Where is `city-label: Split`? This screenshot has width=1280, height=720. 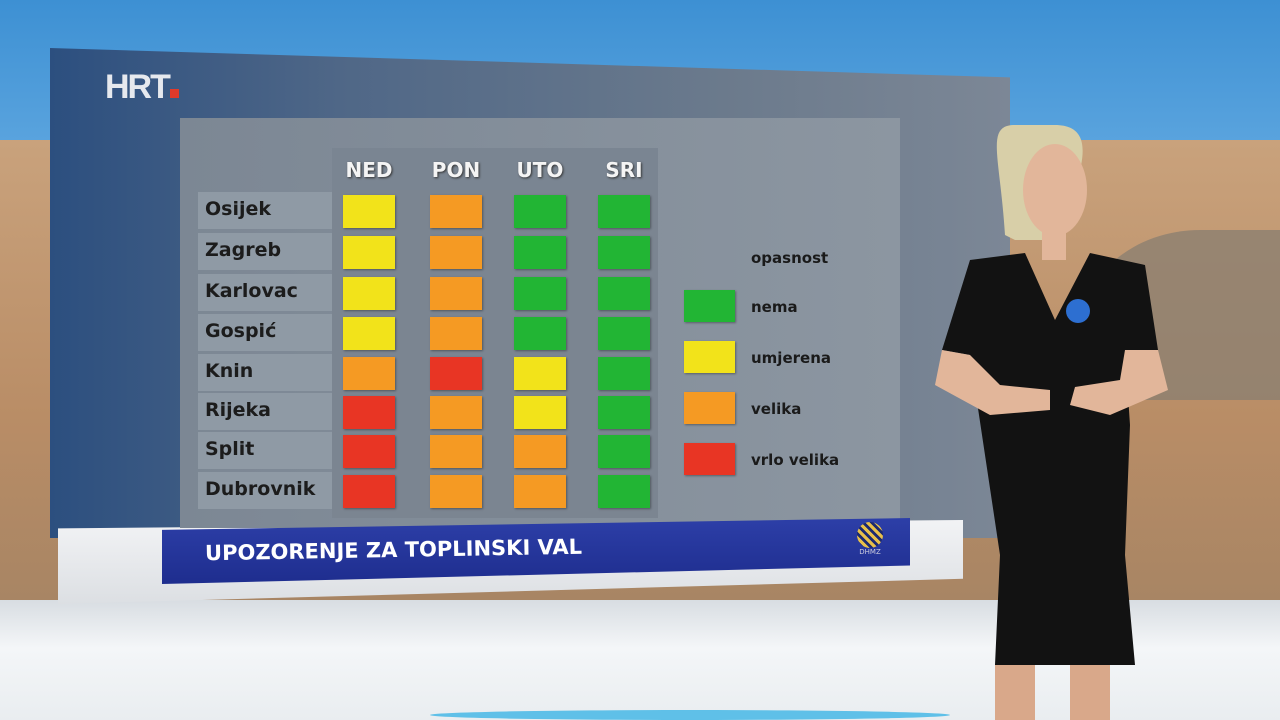 city-label: Split is located at coordinates (265, 450).